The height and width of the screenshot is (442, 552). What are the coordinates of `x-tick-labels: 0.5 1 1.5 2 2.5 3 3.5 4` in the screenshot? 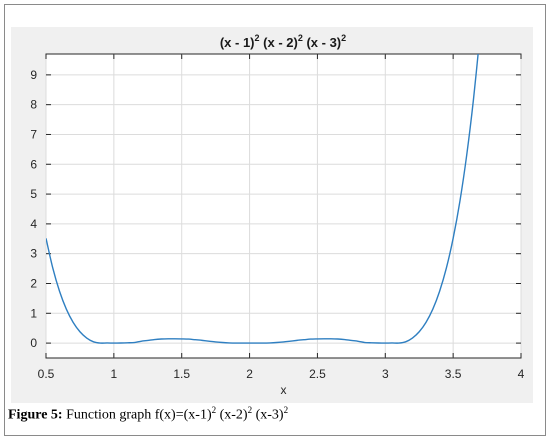 It's located at (281, 374).